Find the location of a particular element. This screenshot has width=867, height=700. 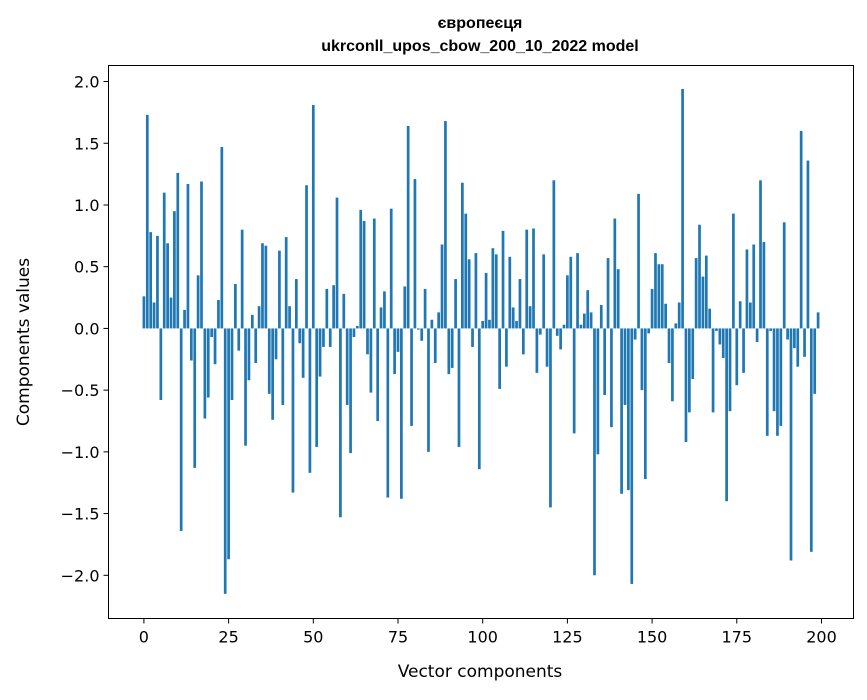

x-tick-label: 100 is located at coordinates (482, 637).